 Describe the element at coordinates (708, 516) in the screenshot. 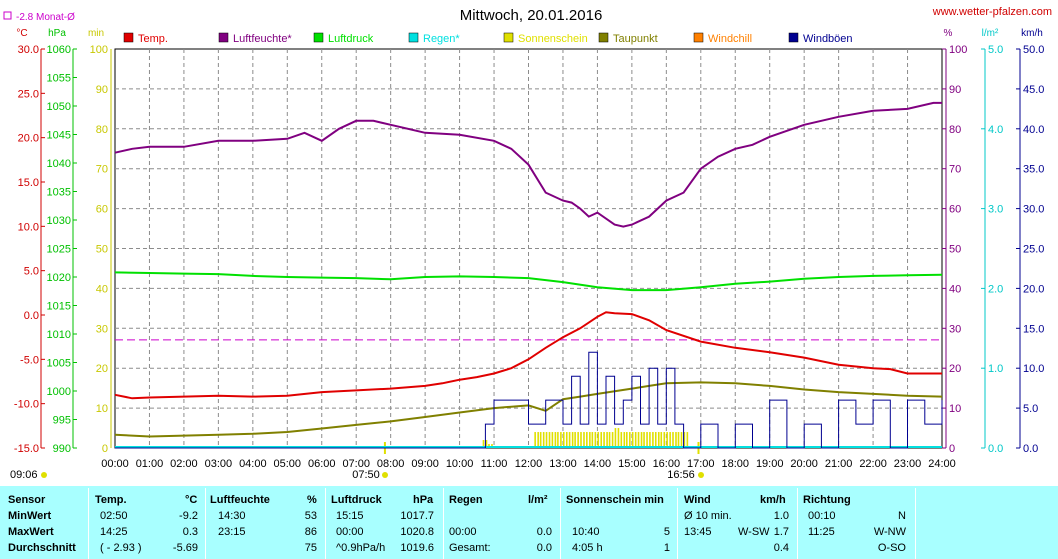

I see `table-cell-wind_t: Ø 10 min.` at that location.